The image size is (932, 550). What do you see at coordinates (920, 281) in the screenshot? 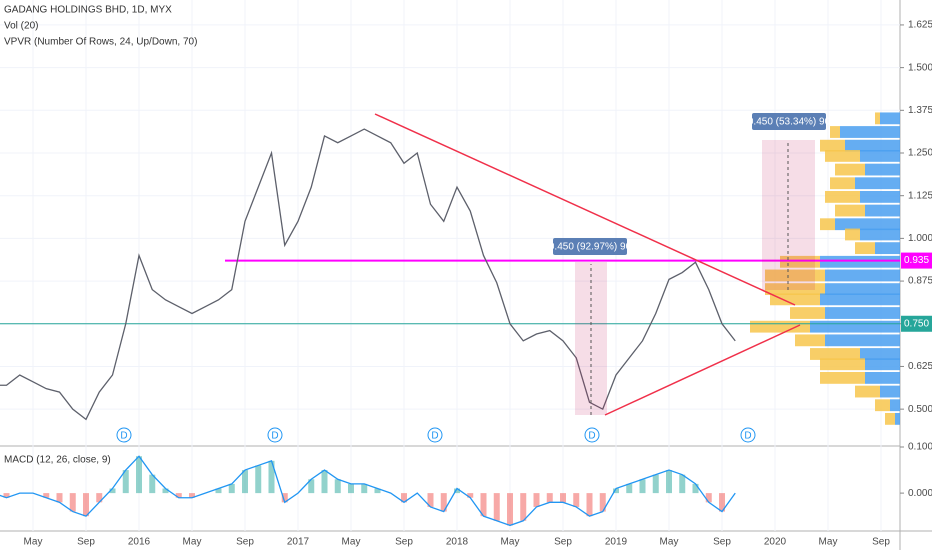
I see `y-tick-label: 0.875` at bounding box center [920, 281].